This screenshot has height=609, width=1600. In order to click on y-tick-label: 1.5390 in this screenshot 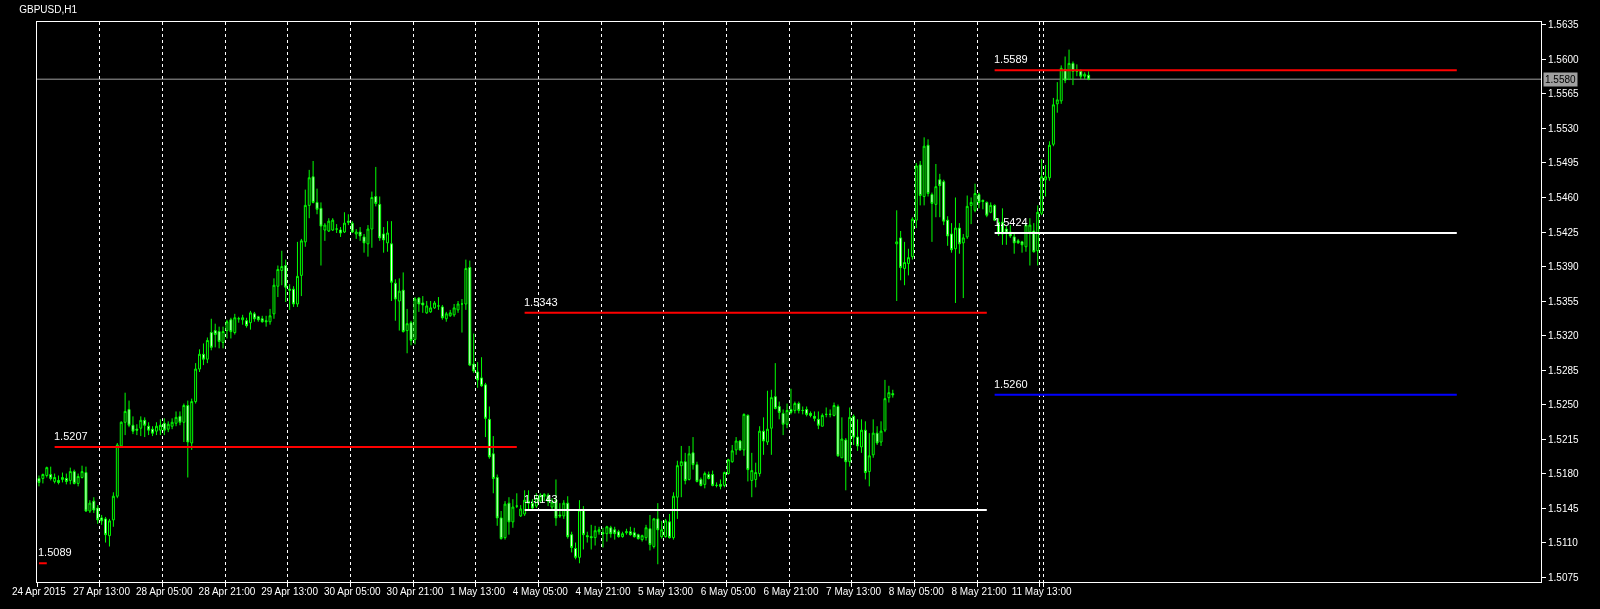, I will do `click(1564, 267)`.